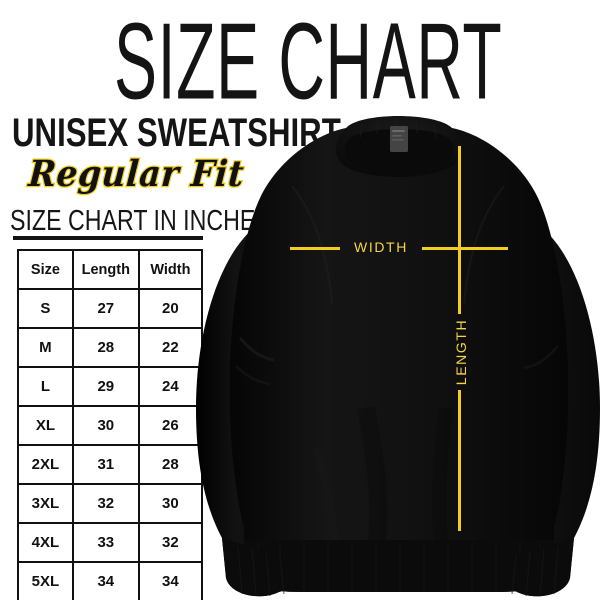 Image resolution: width=600 pixels, height=600 pixels. Describe the element at coordinates (105, 386) in the screenshot. I see `cell-length: 29` at that location.